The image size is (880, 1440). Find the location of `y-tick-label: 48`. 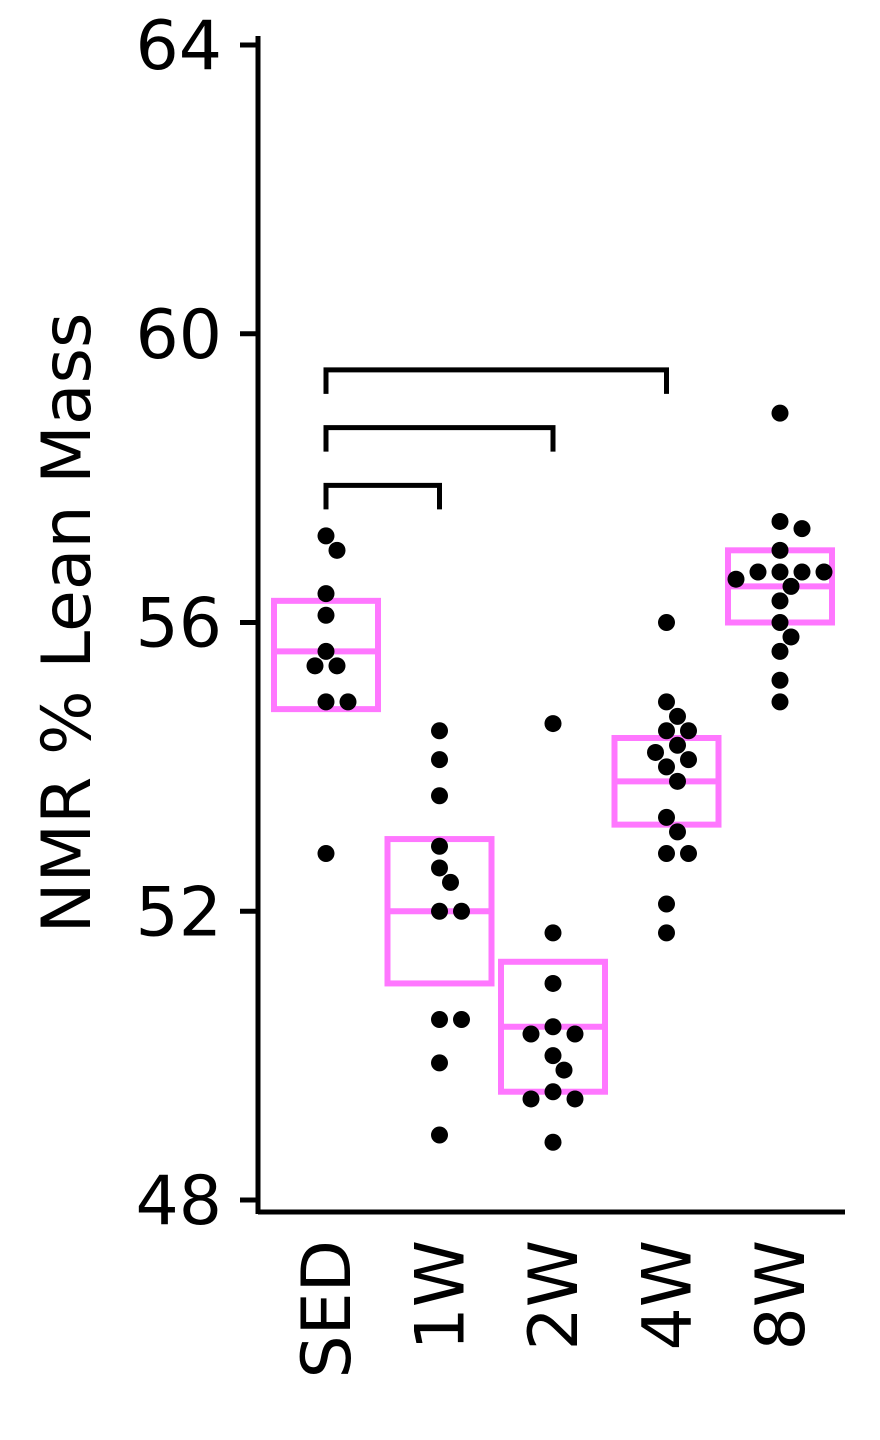

y-tick-label: 48 is located at coordinates (178, 1201).